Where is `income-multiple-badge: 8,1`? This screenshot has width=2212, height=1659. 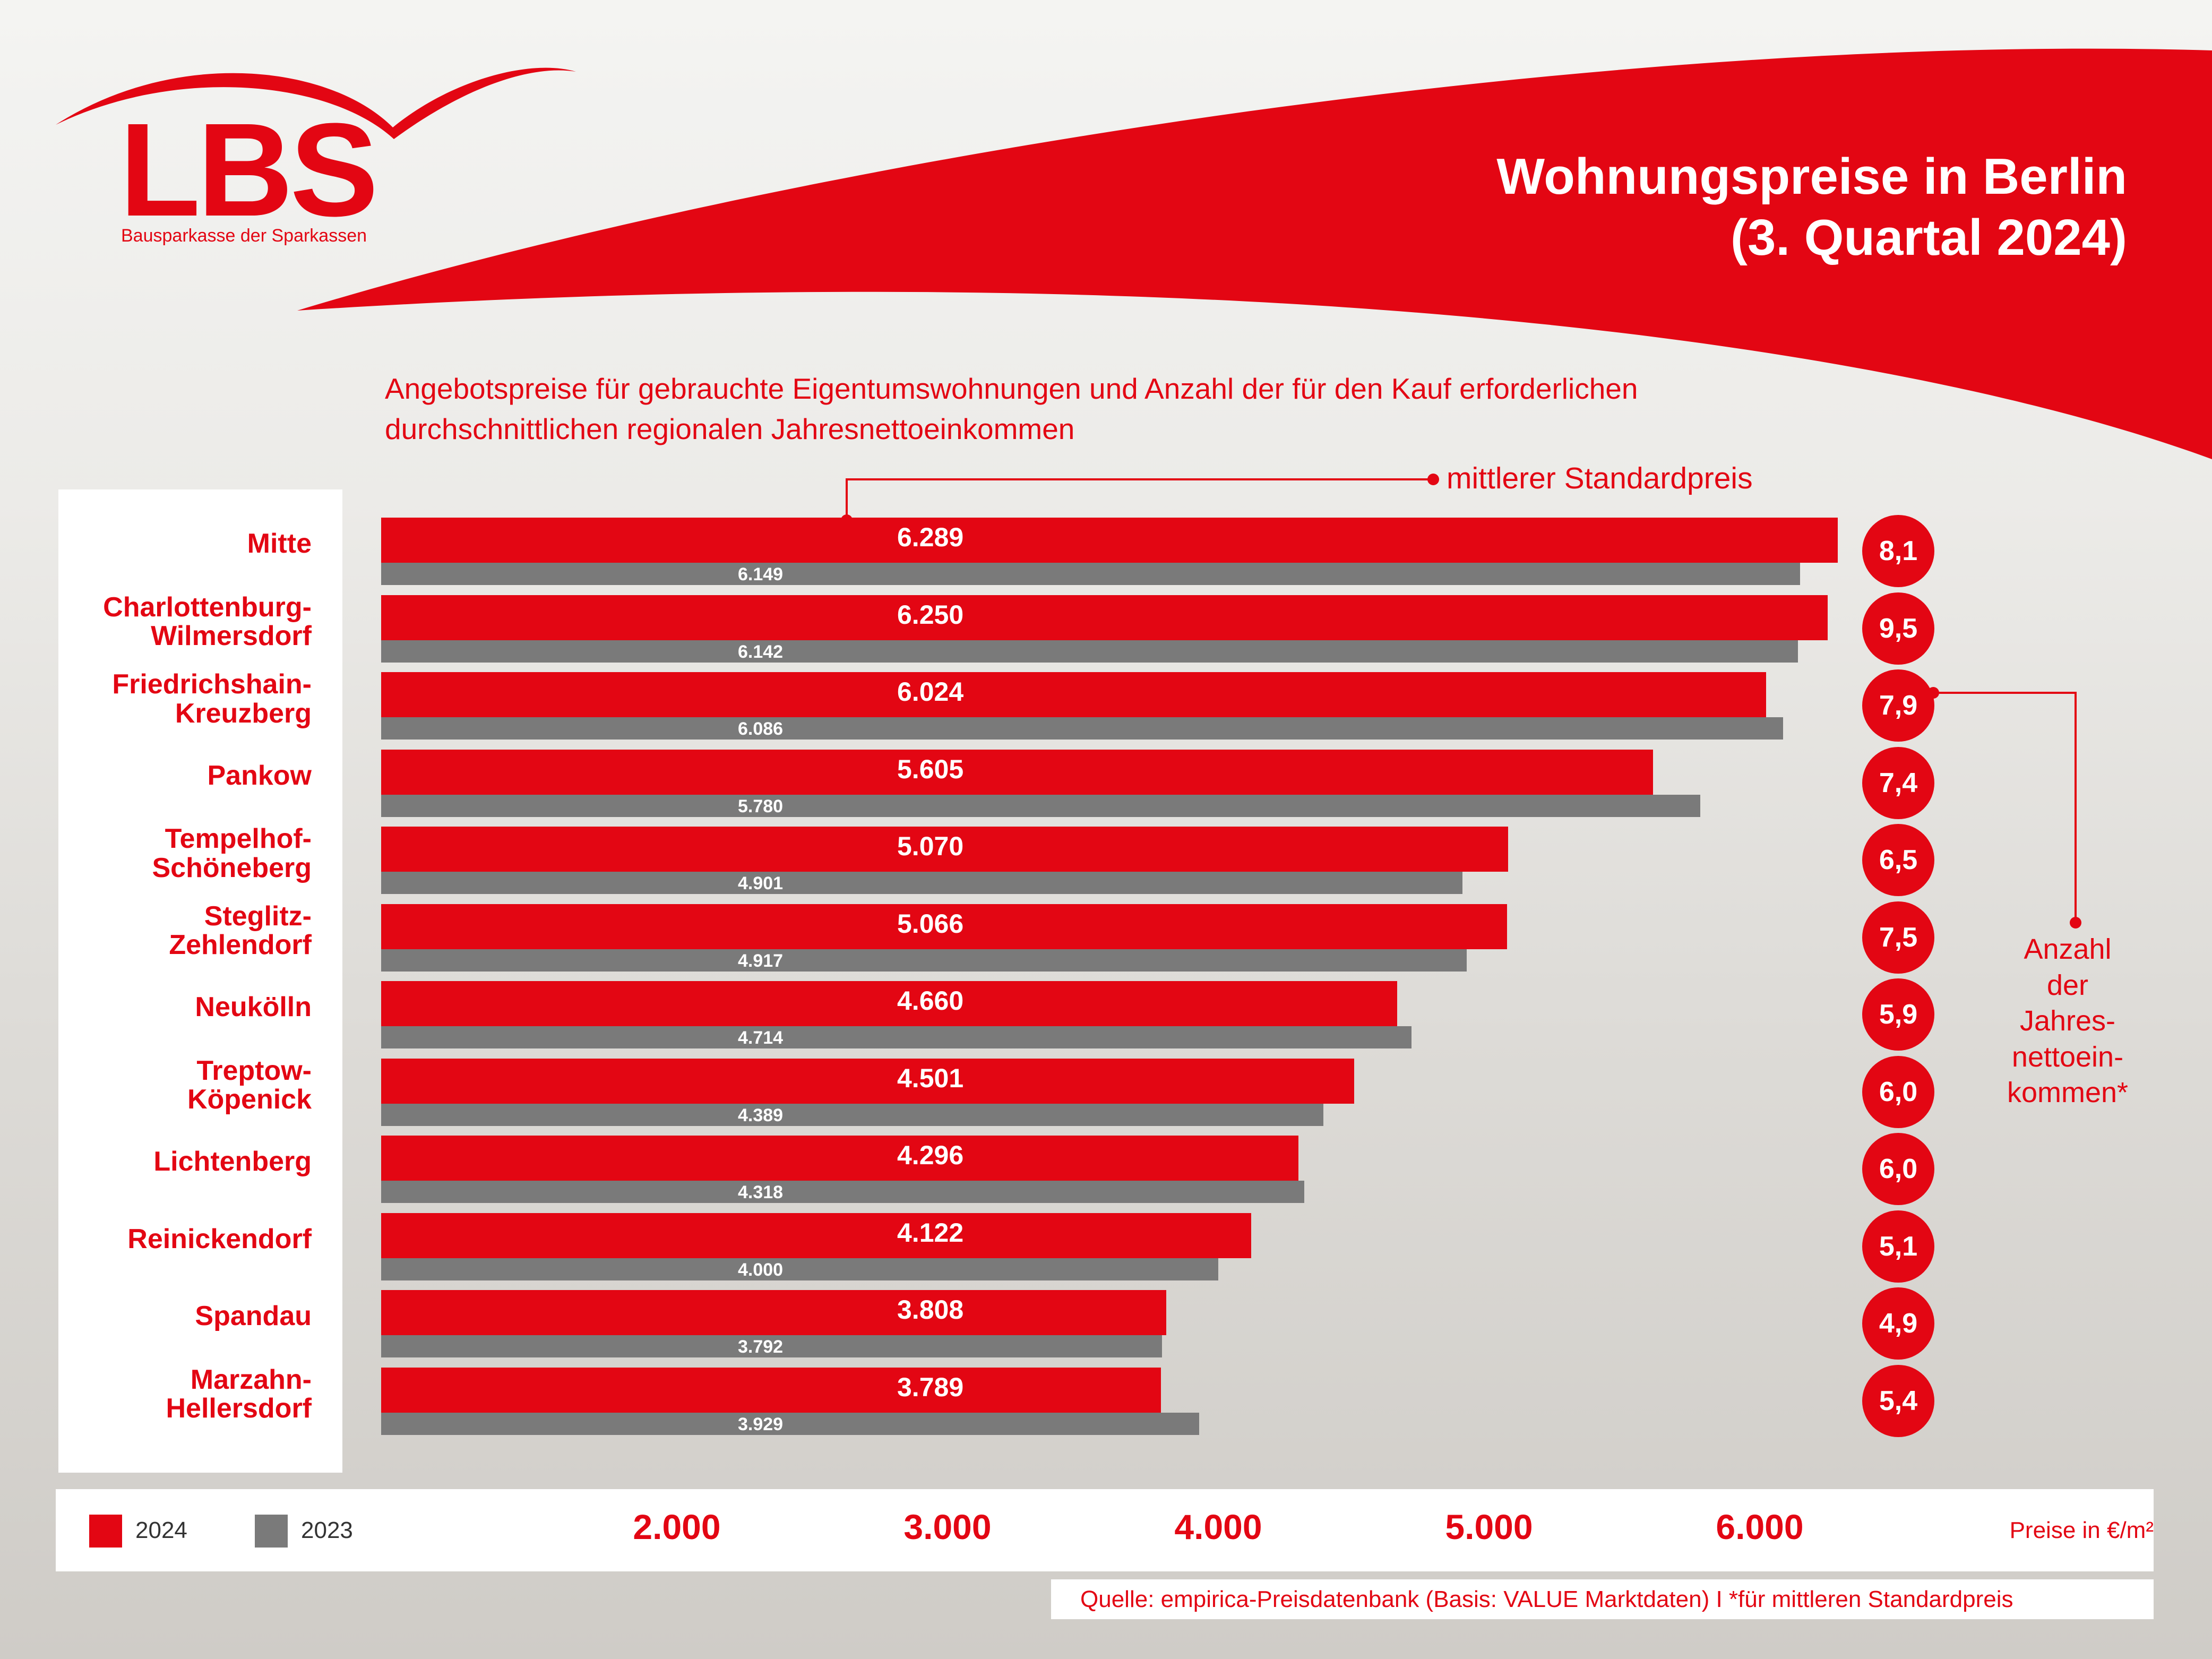 income-multiple-badge: 8,1 is located at coordinates (1898, 551).